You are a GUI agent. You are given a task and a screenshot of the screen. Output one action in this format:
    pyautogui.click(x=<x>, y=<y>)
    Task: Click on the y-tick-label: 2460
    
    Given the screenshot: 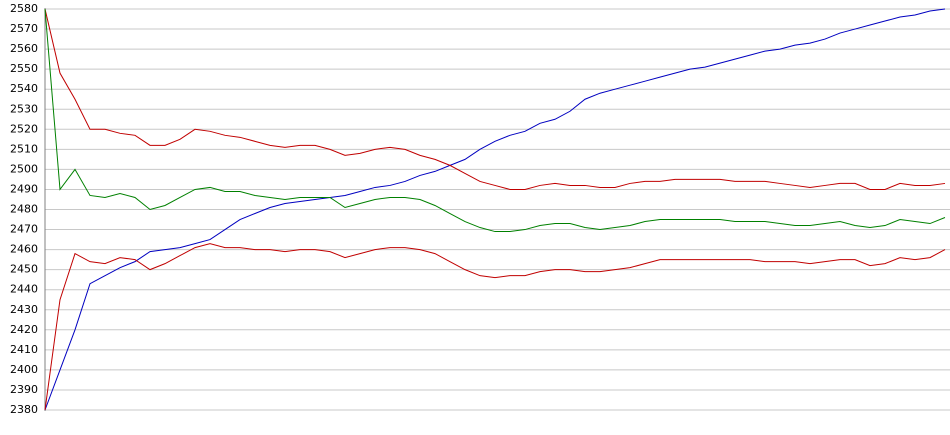 What is the action you would take?
    pyautogui.click(x=24, y=249)
    